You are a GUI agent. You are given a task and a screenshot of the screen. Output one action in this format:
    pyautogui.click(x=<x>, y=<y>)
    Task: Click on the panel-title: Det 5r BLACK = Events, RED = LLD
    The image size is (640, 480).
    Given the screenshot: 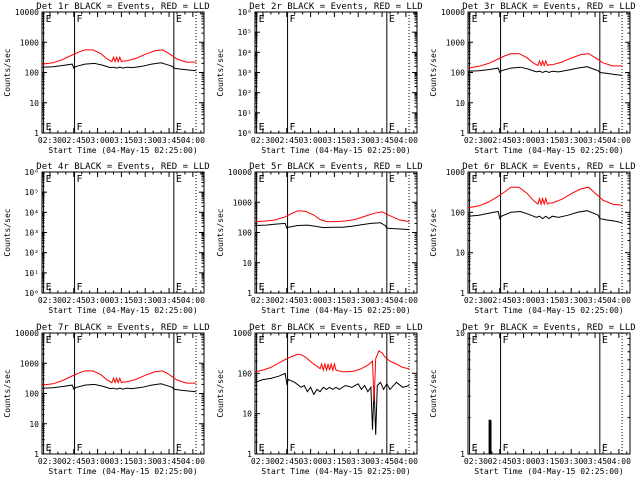 What is the action you would take?
    pyautogui.click(x=335, y=167)
    